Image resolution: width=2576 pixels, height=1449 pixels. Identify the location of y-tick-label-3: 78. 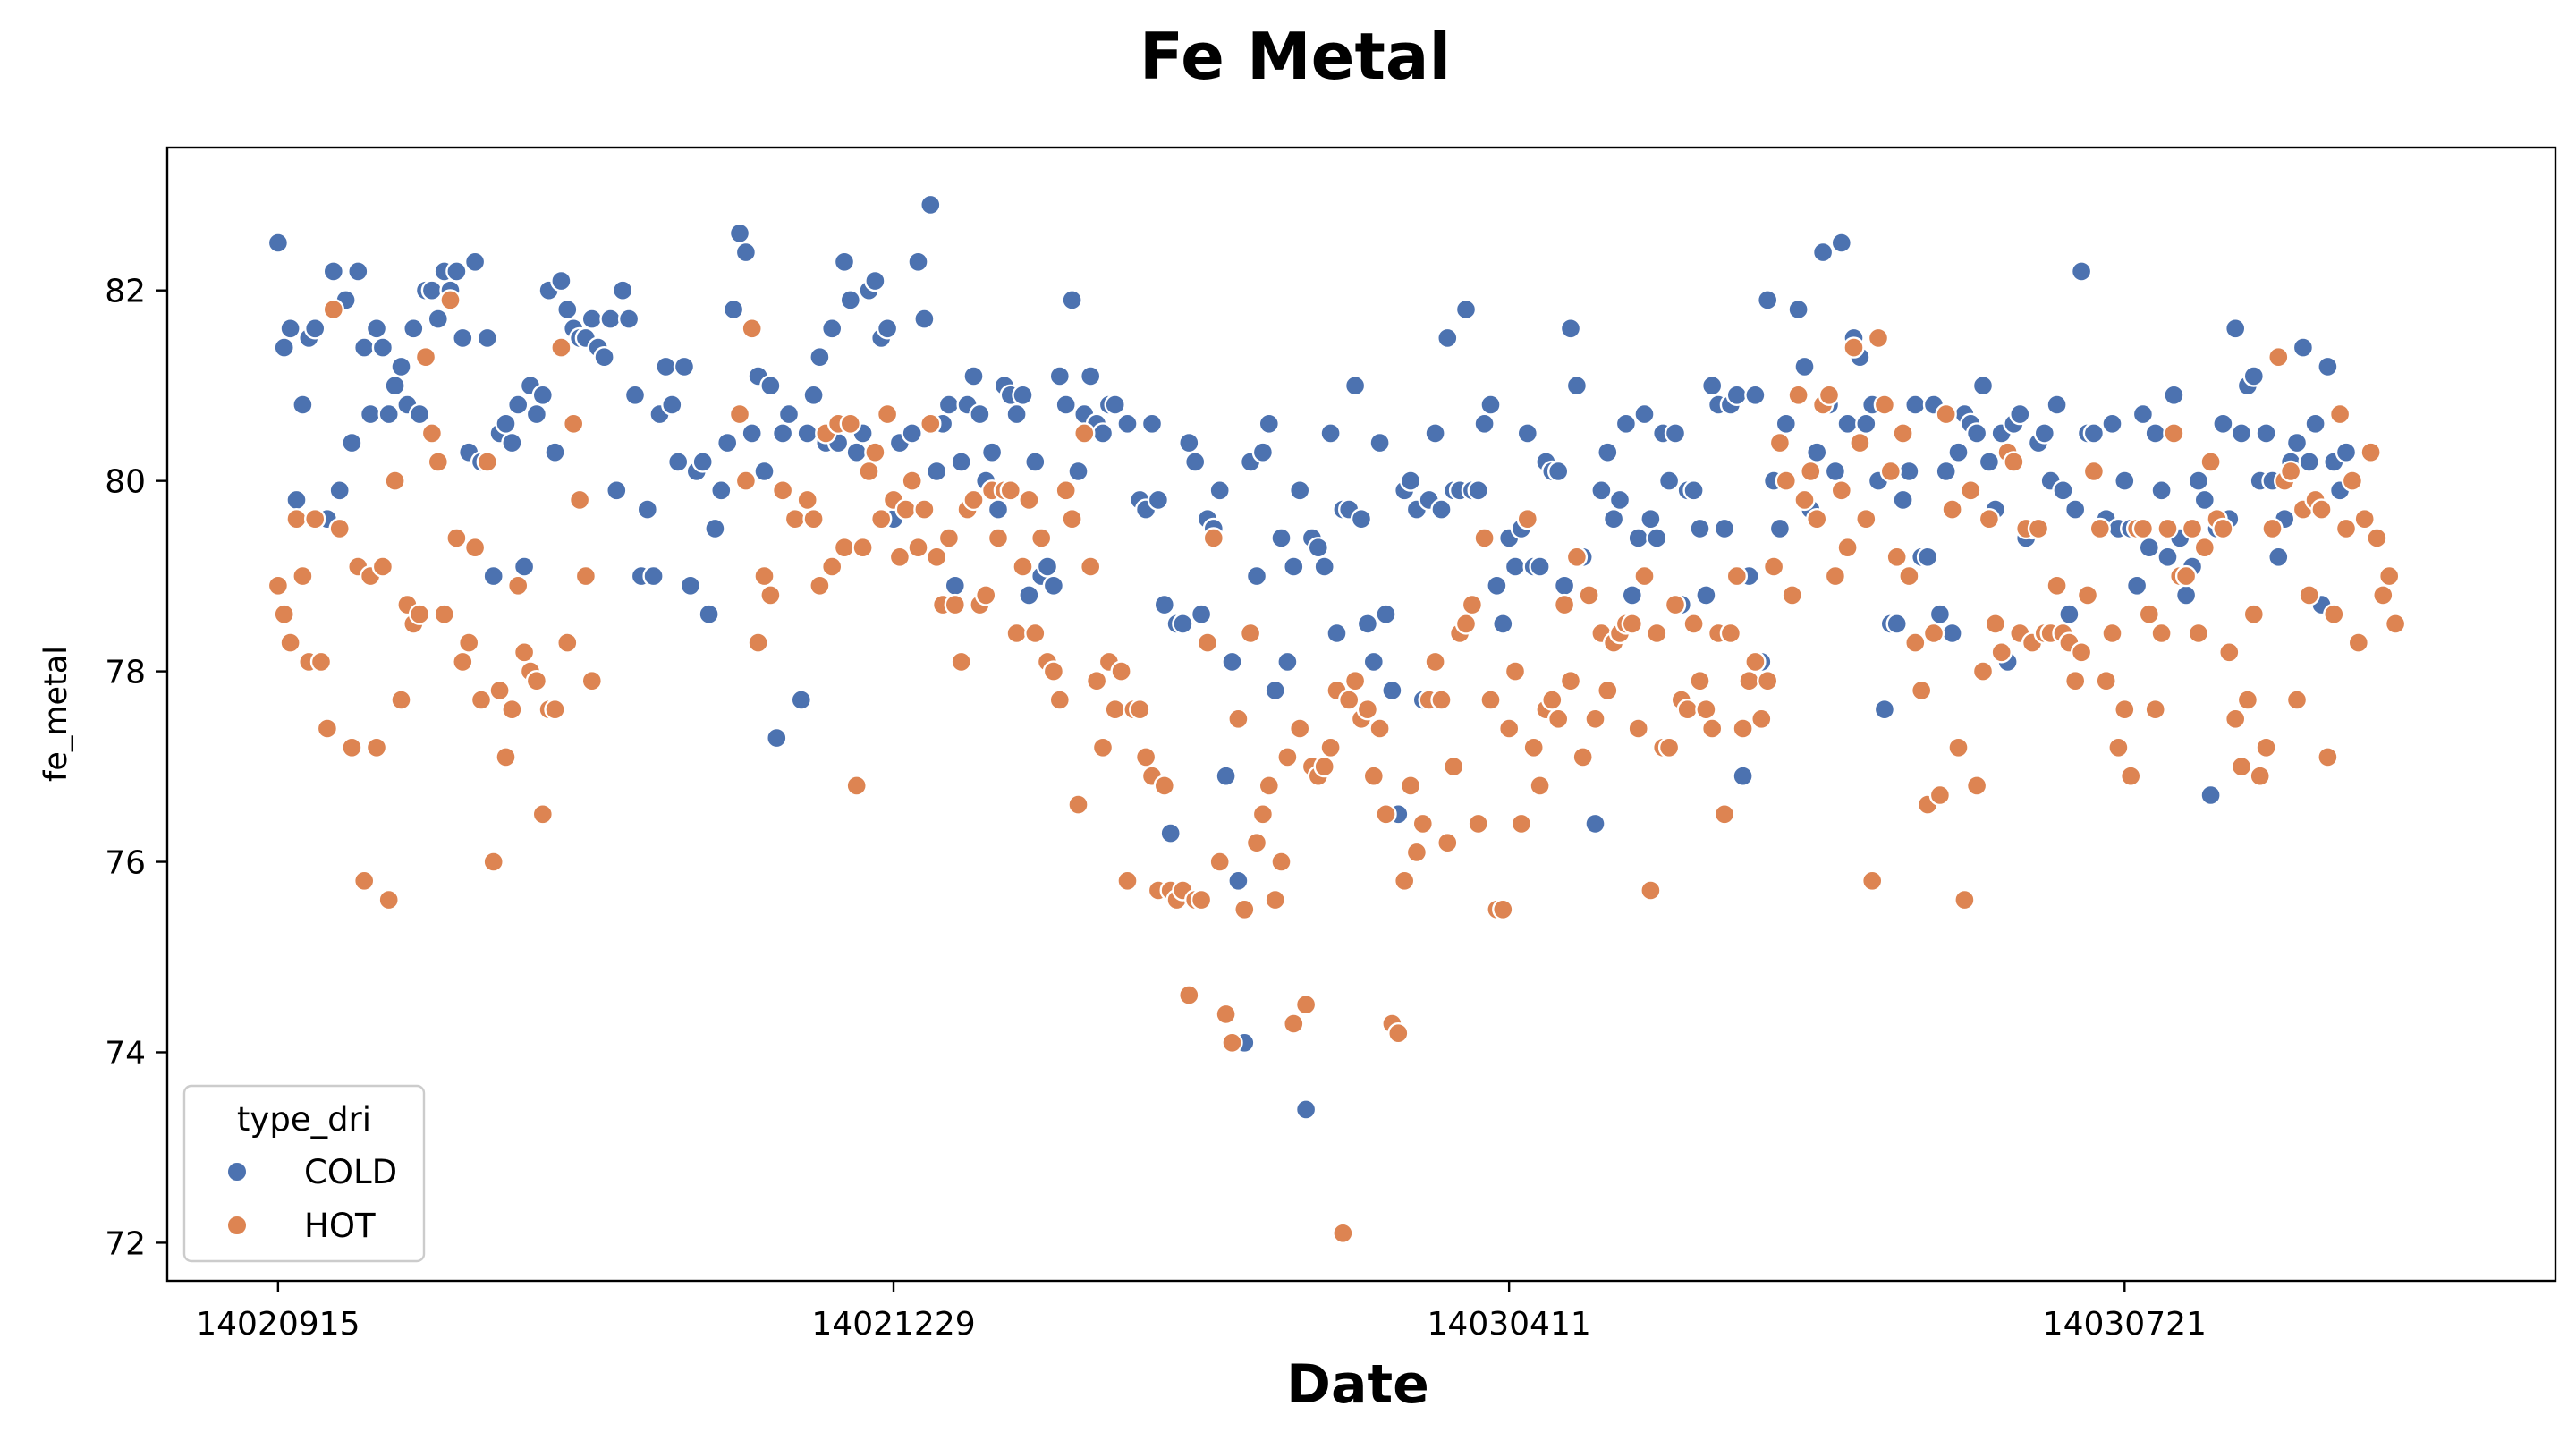
(125, 673).